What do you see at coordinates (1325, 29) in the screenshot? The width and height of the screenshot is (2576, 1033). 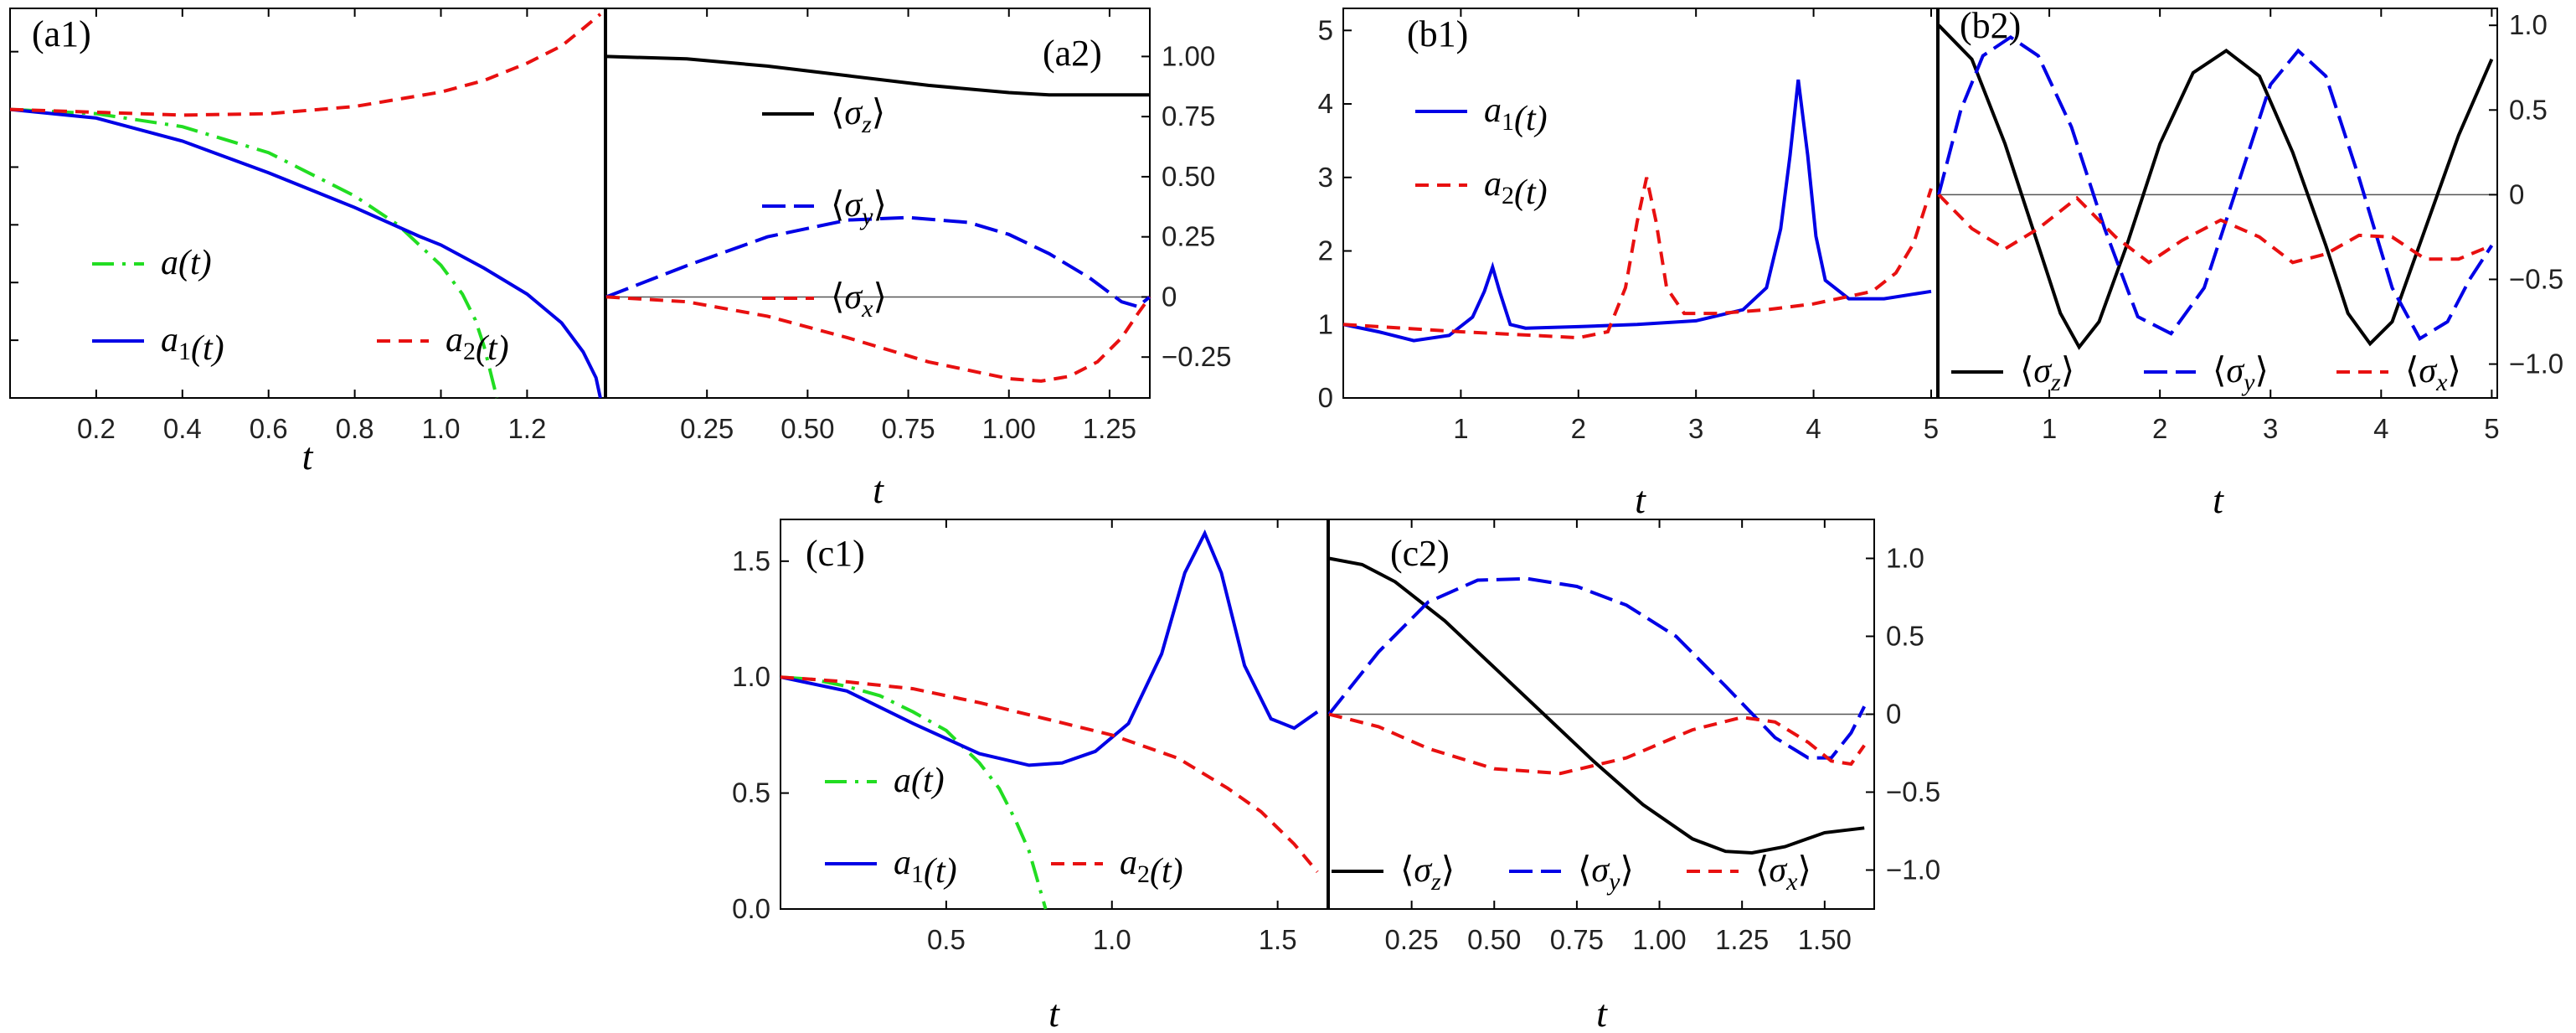 I see `y-tick-label: 5` at bounding box center [1325, 29].